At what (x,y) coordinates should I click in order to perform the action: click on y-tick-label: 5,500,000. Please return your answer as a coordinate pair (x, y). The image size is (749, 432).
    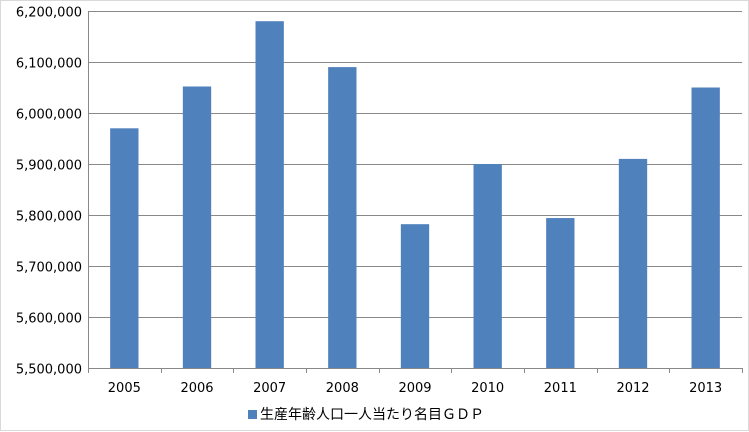
    Looking at the image, I should click on (49, 370).